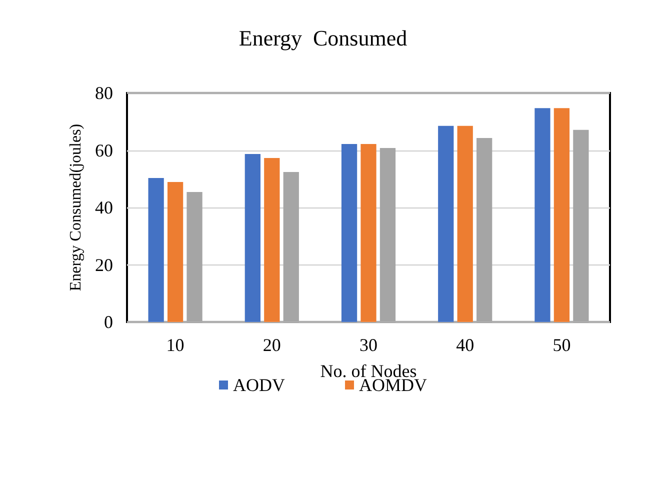 The height and width of the screenshot is (500, 646). I want to click on x-tick-label: 50, so click(561, 345).